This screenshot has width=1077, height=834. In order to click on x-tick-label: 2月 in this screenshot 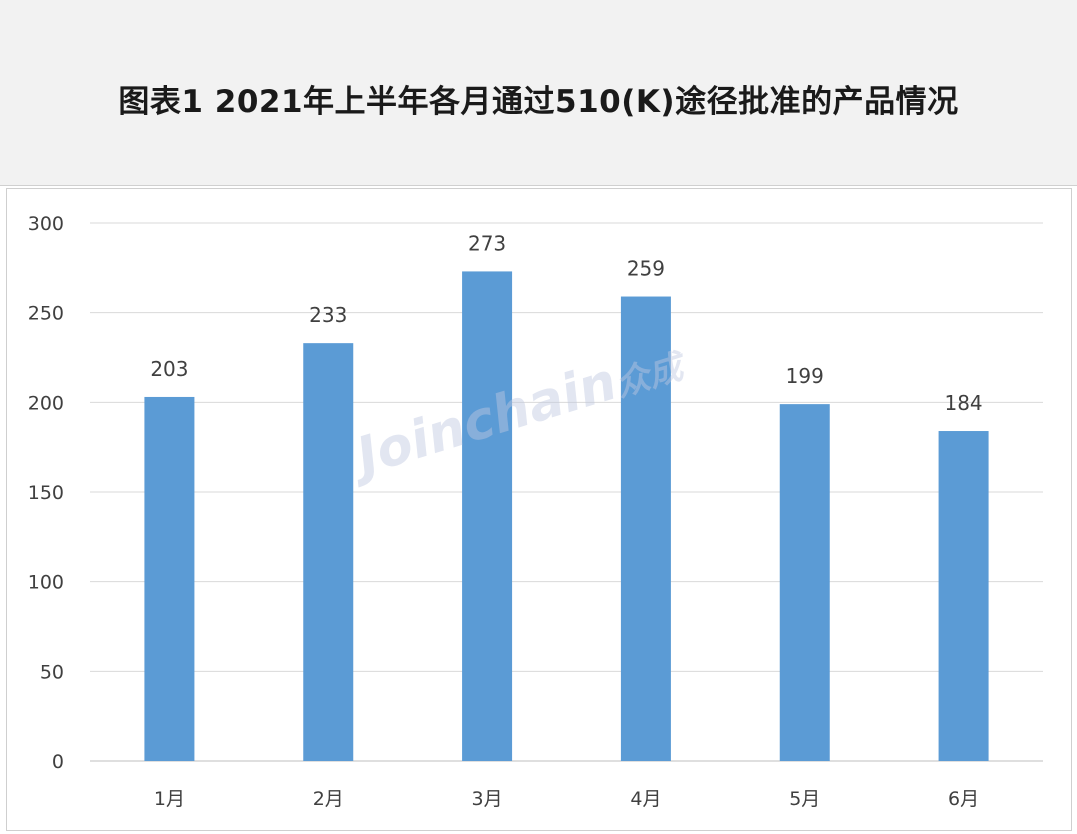, I will do `click(328, 799)`.